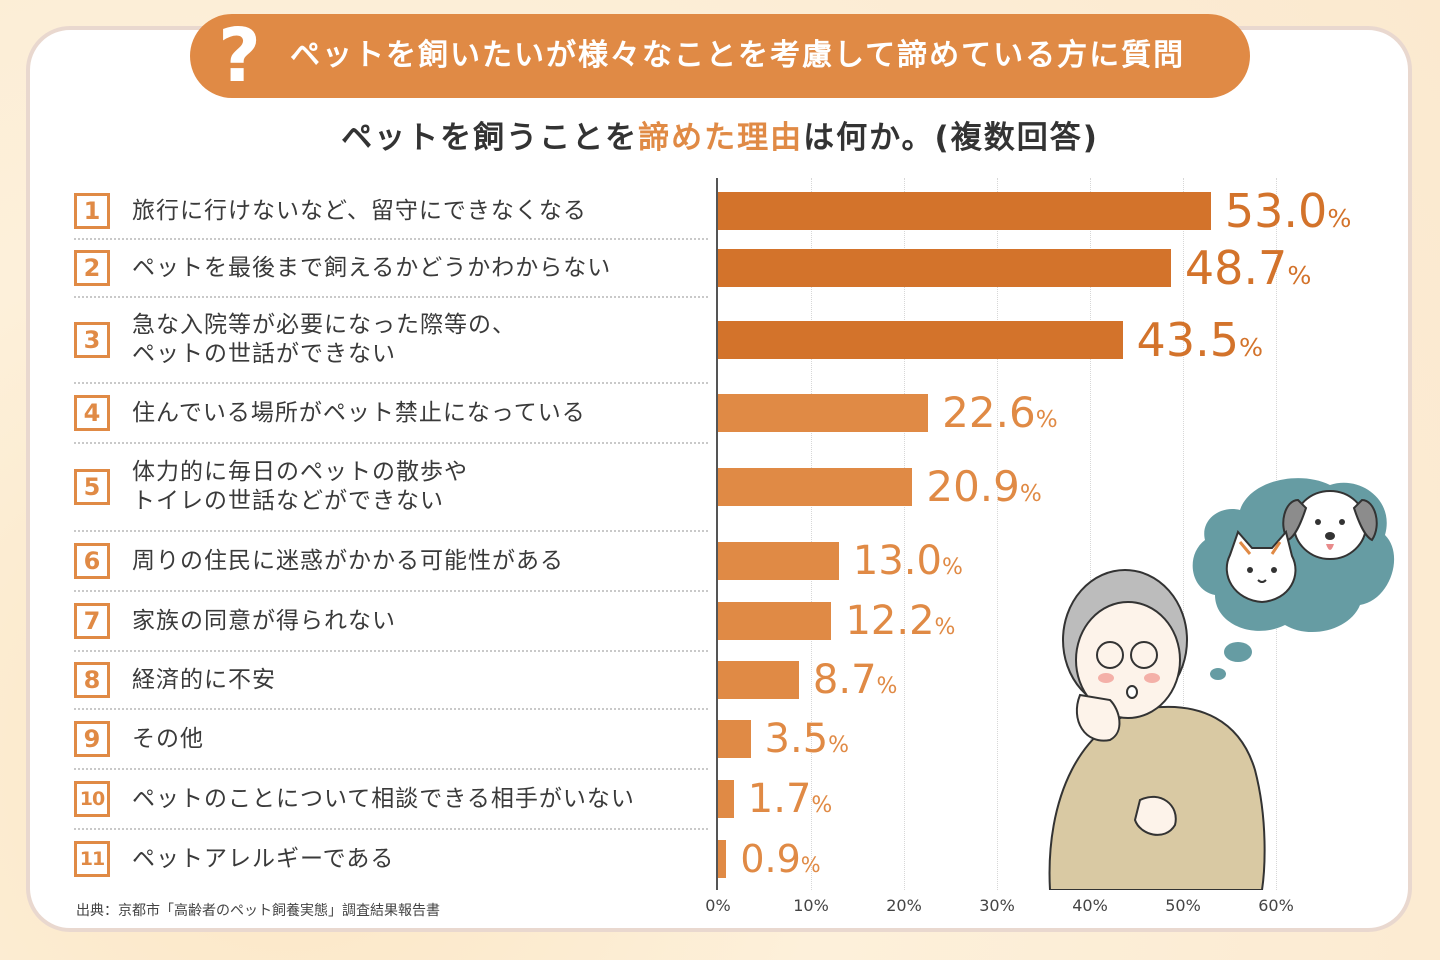  I want to click on data-label: 8.7%, so click(855, 680).